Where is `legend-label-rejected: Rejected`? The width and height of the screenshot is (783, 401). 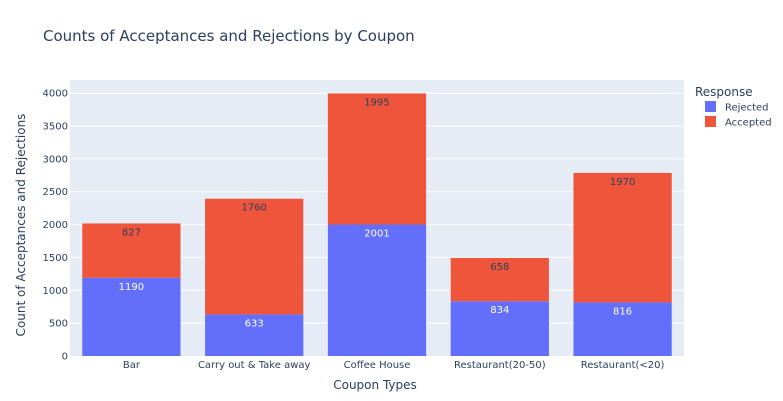 legend-label-rejected: Rejected is located at coordinates (747, 108).